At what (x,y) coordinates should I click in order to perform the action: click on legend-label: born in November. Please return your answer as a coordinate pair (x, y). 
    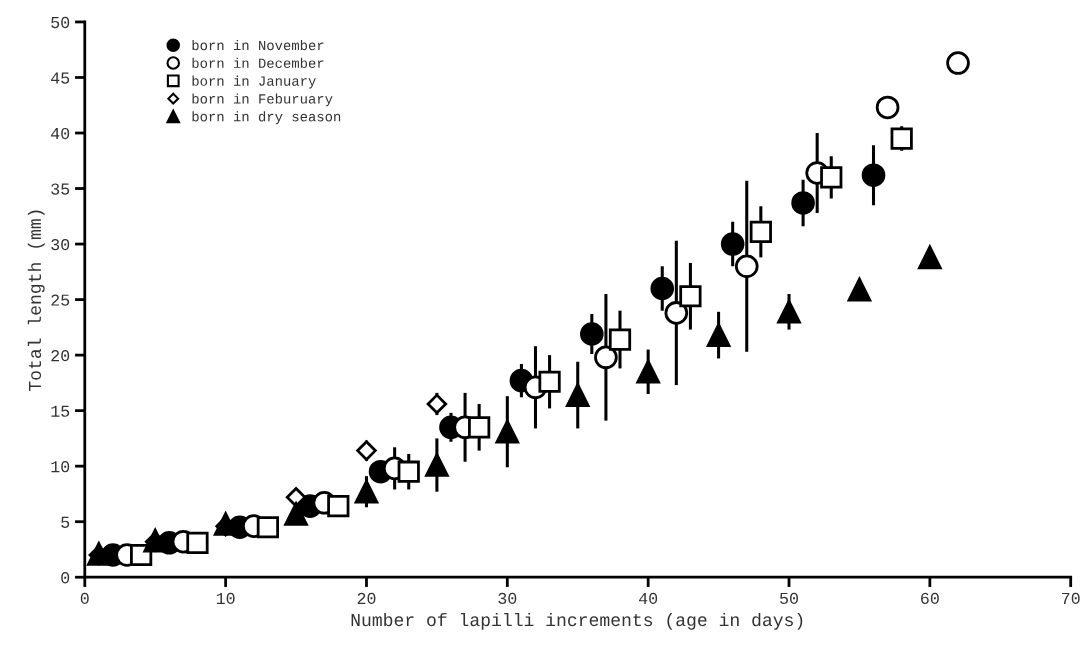
    Looking at the image, I should click on (258, 45).